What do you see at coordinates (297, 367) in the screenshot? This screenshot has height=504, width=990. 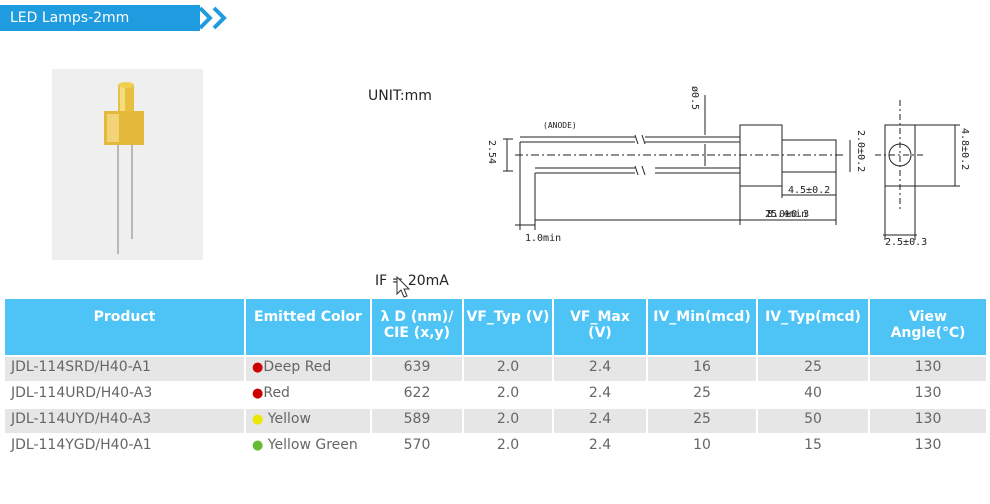 I see `color-label: Deep Red` at bounding box center [297, 367].